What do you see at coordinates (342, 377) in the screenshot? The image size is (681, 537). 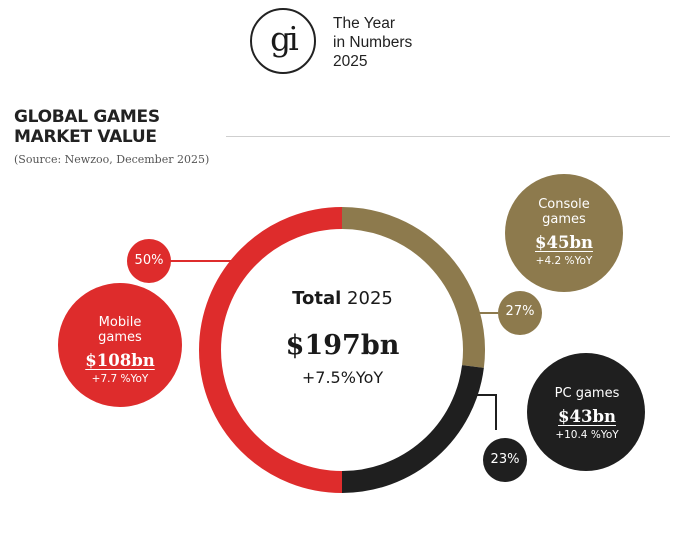 I see `center-total-yoy: +7.5%YoY` at bounding box center [342, 377].